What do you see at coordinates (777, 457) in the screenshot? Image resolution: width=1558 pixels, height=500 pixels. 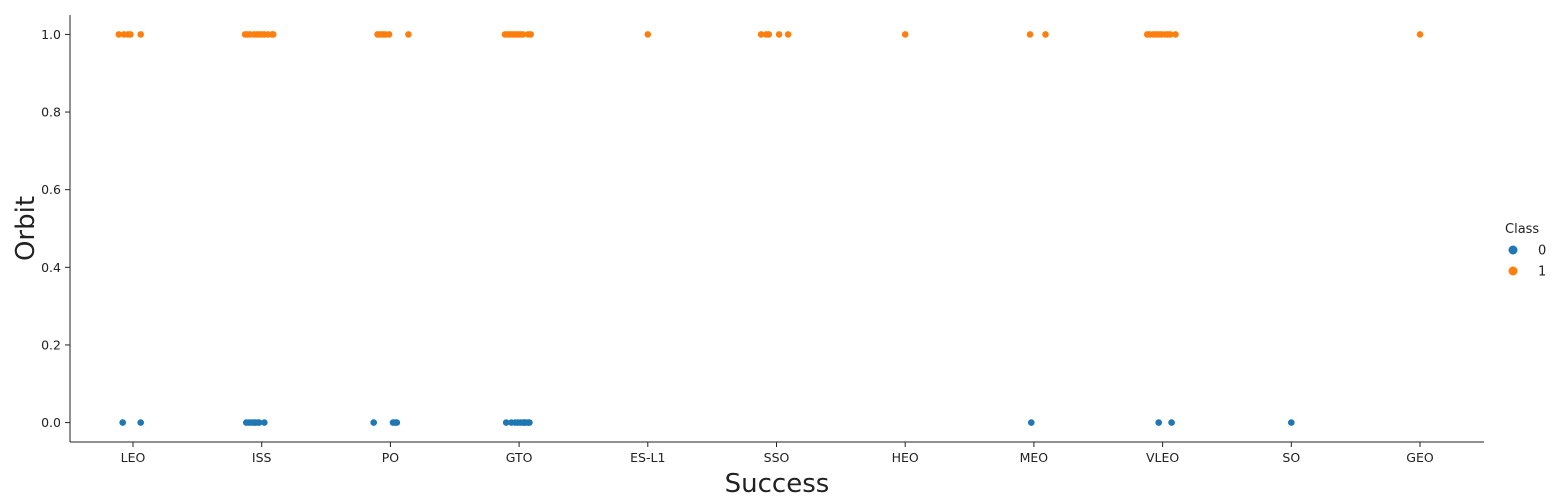 I see `x-tick-label-sso: SSO` at bounding box center [777, 457].